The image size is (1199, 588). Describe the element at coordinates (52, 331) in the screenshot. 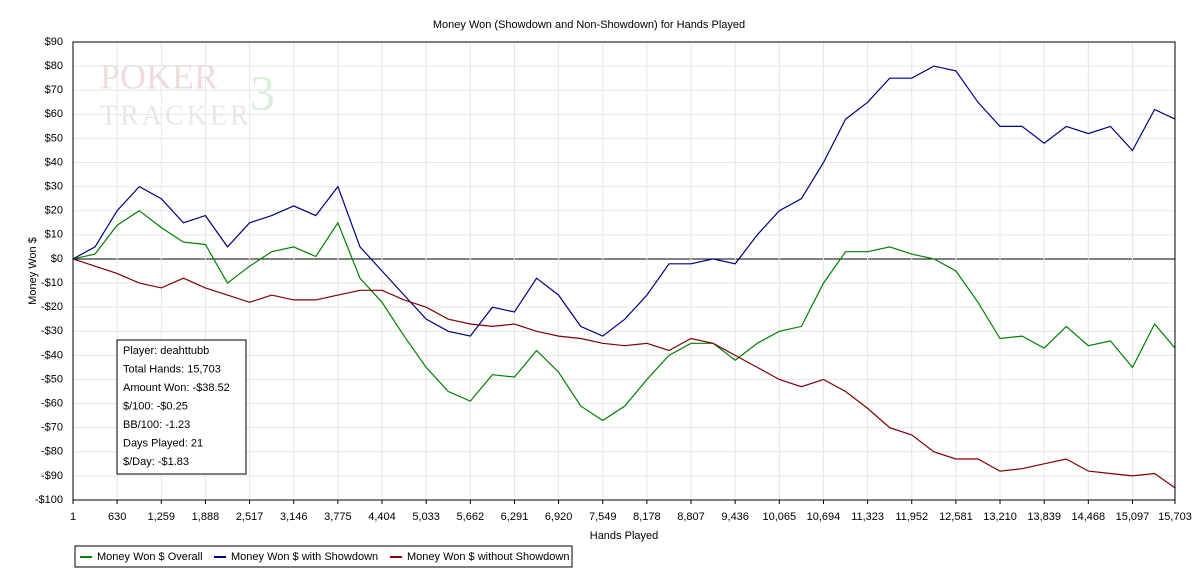

I see `y-tick-label: -$30` at that location.